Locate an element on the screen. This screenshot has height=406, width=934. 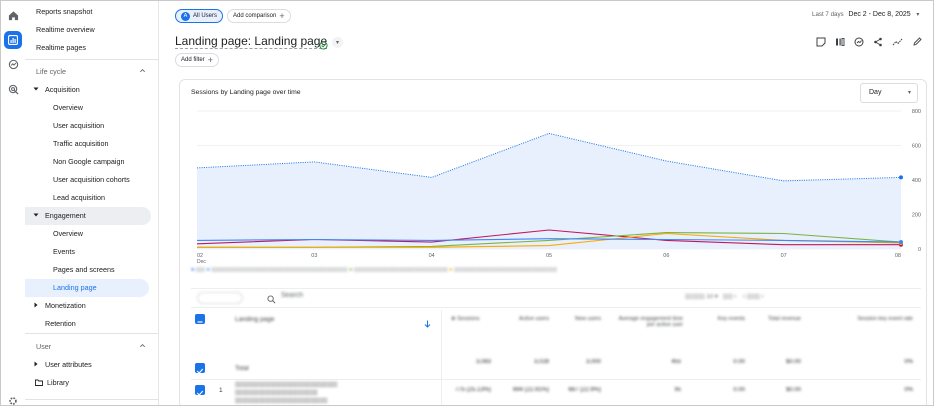
title-dropdown-button: ▾ is located at coordinates (337, 42).